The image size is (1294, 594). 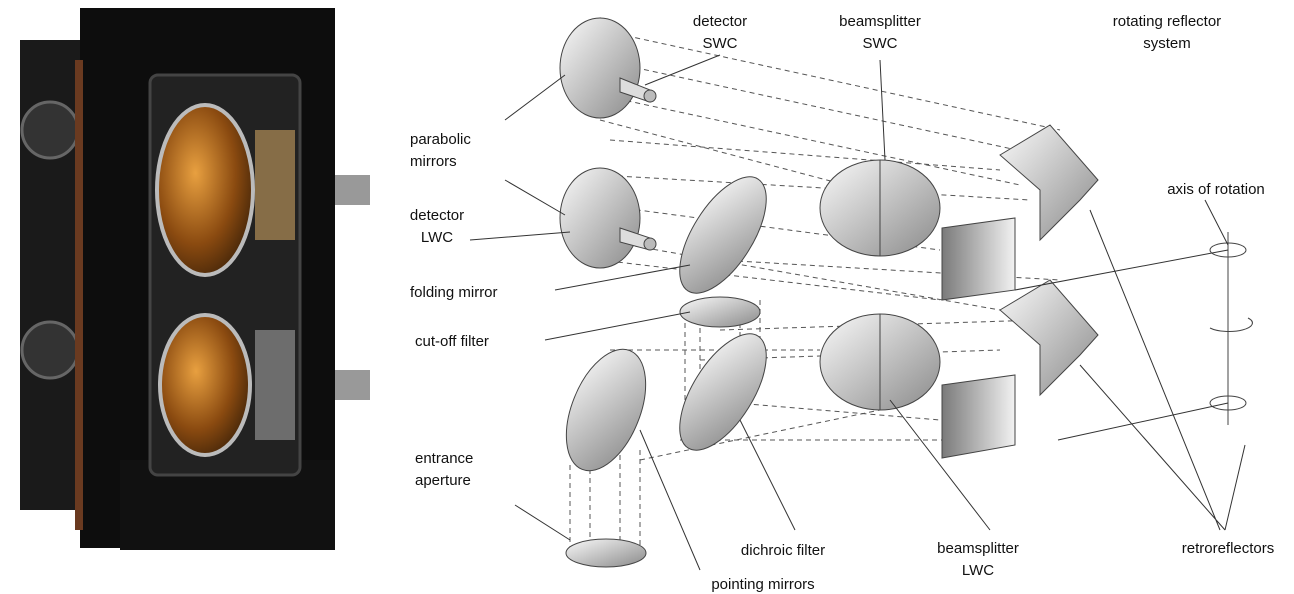 What do you see at coordinates (433, 161) in the screenshot?
I see `label: mirrors` at bounding box center [433, 161].